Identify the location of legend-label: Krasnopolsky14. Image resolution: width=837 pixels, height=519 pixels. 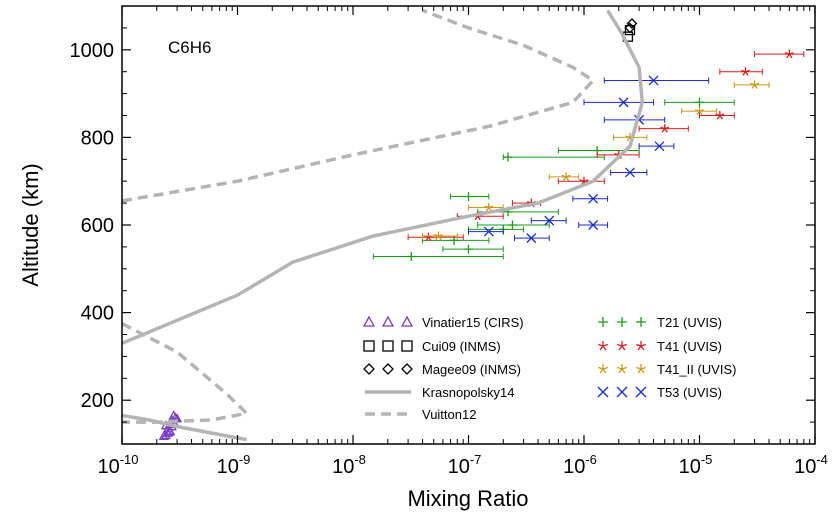
(468, 392).